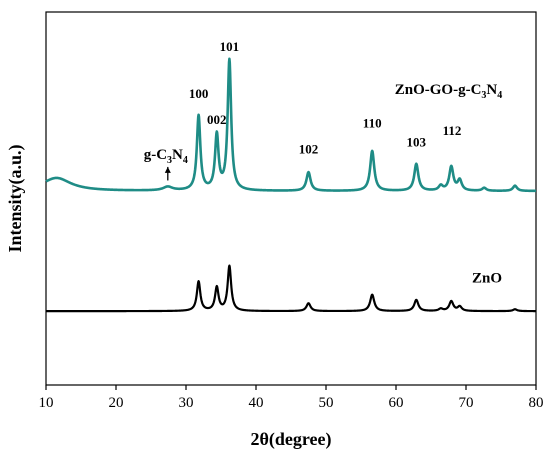 The image size is (550, 456). What do you see at coordinates (166, 156) in the screenshot?
I see `gcn-label: g-C3N4` at bounding box center [166, 156].